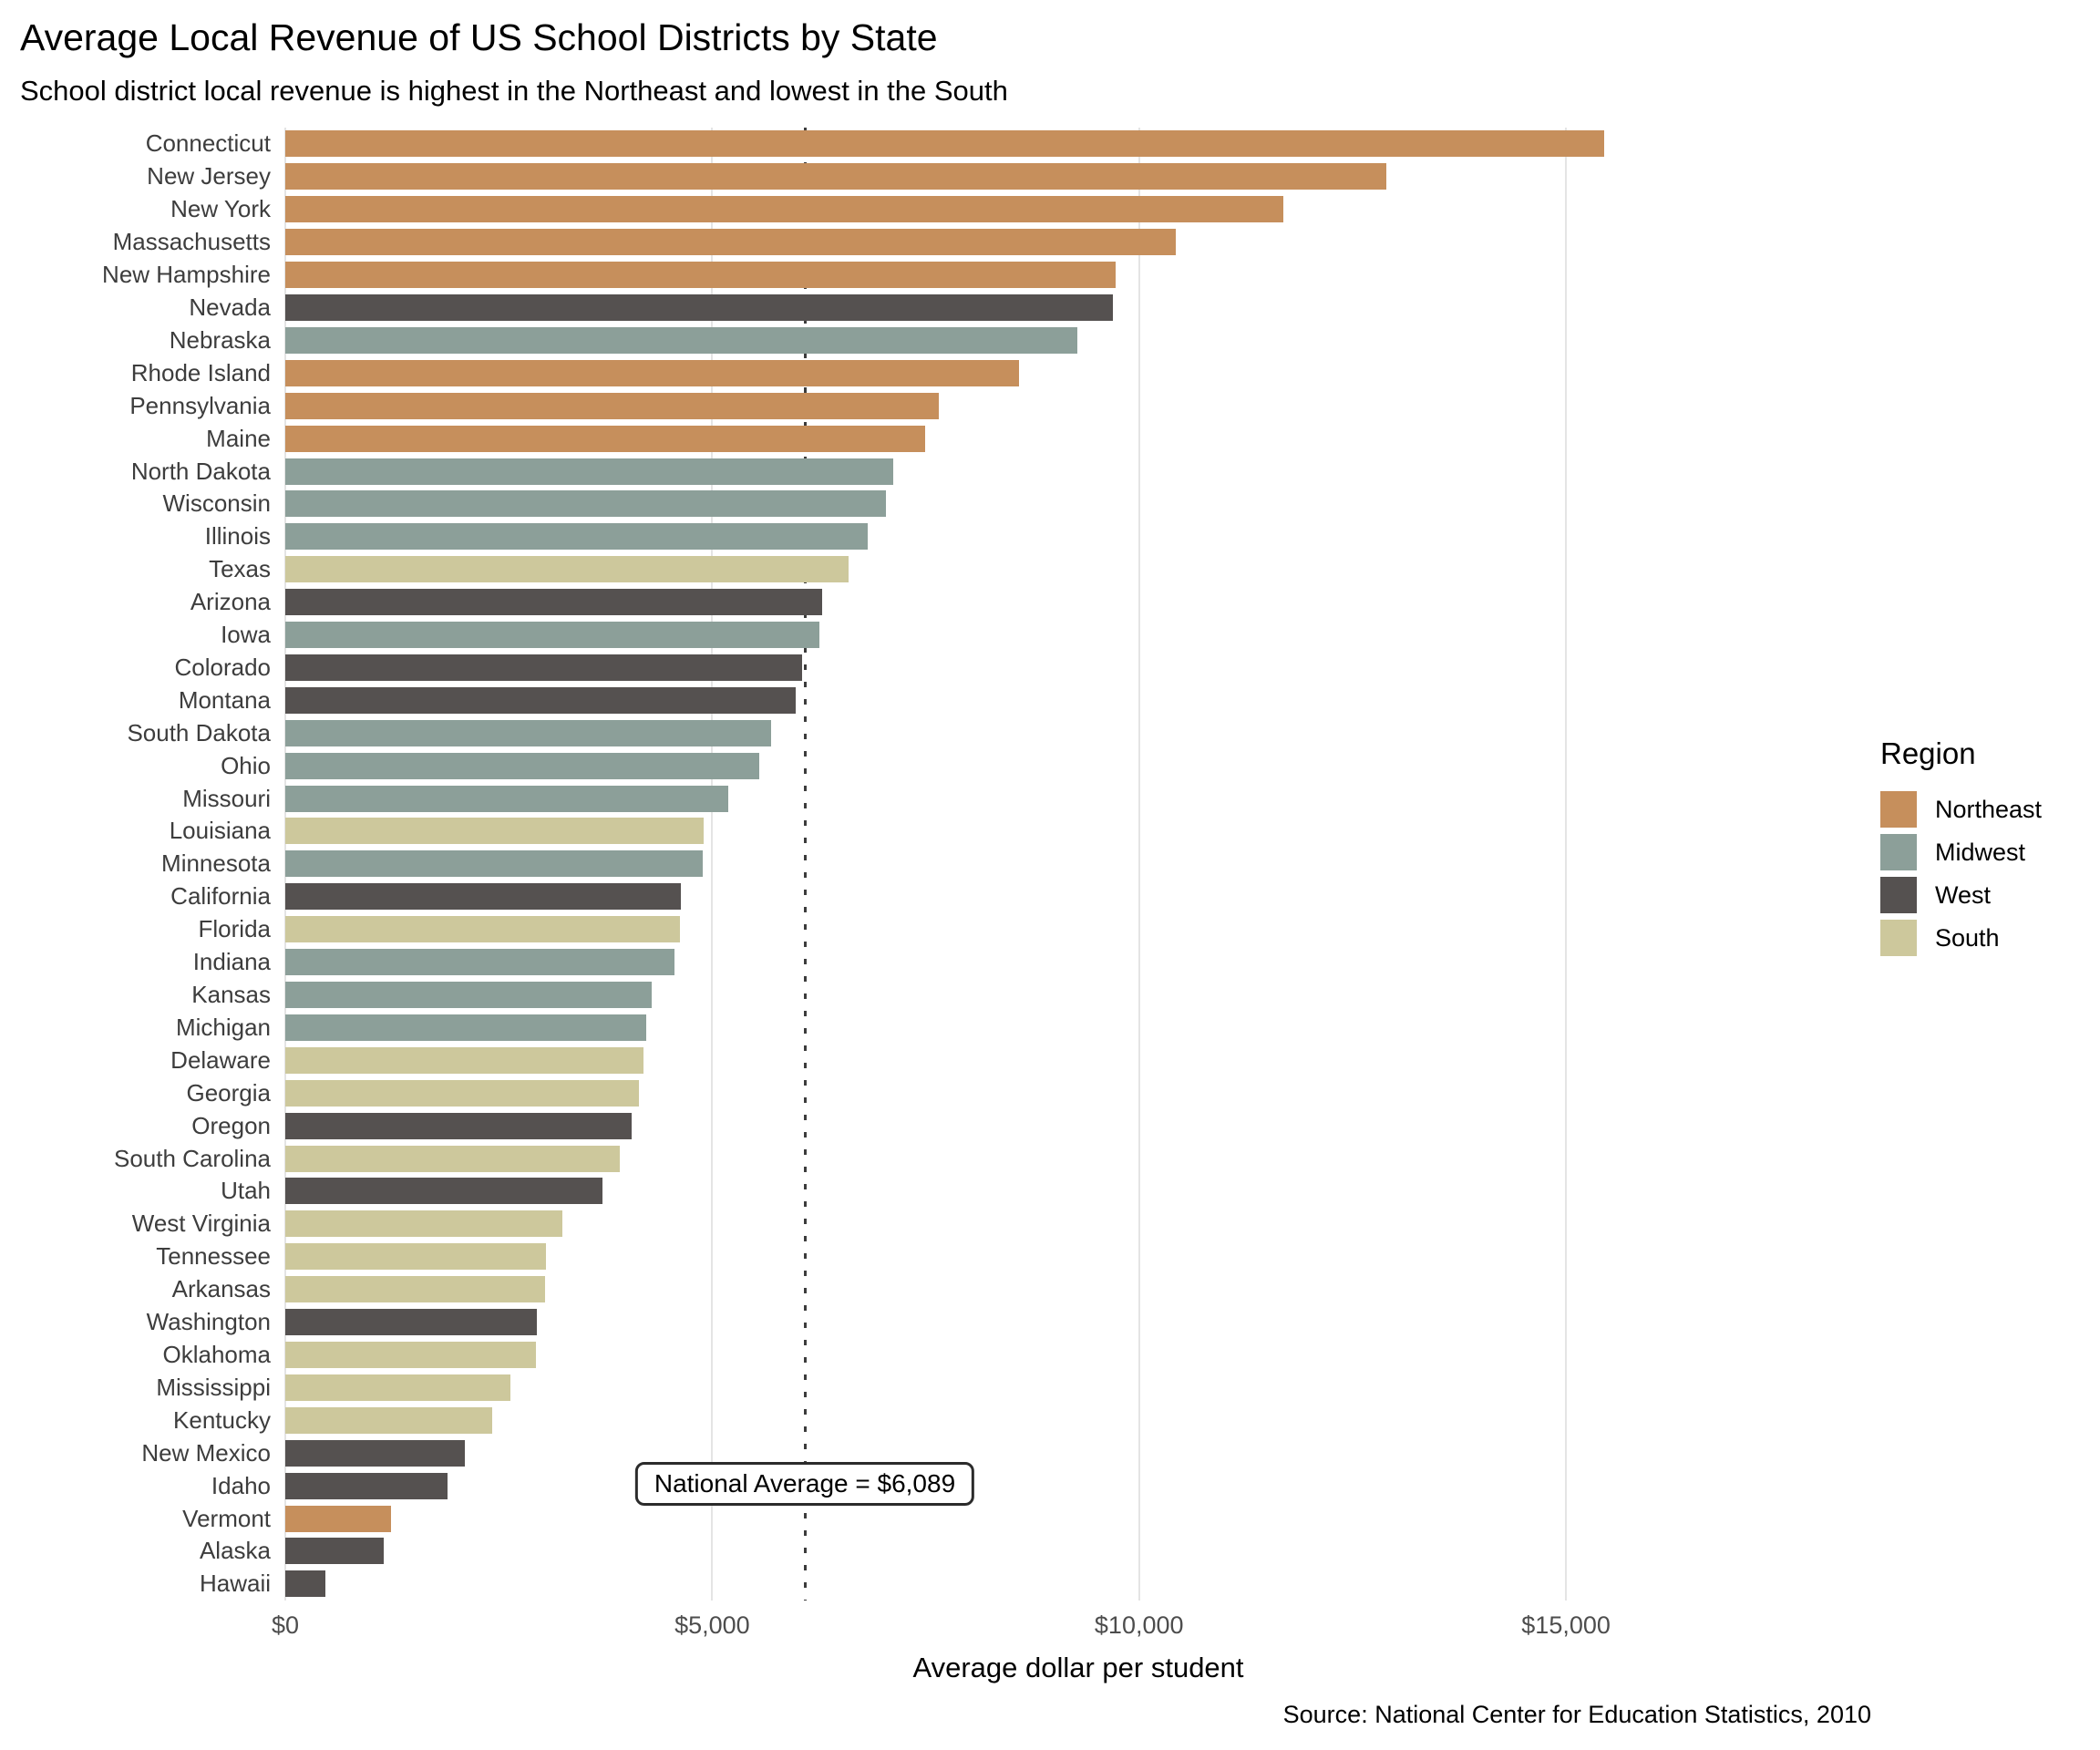  What do you see at coordinates (220, 831) in the screenshot?
I see `state-label: Louisiana` at bounding box center [220, 831].